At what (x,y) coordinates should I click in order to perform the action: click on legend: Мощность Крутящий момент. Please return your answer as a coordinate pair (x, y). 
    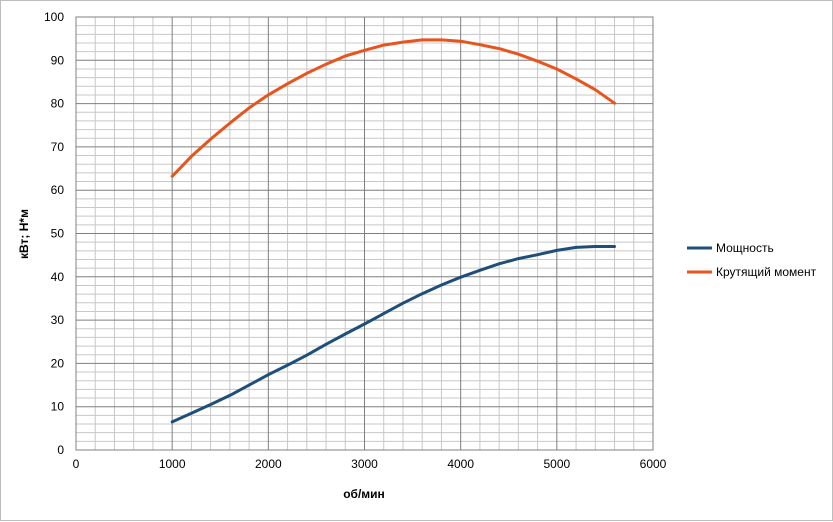
    Looking at the image, I should click on (752, 260).